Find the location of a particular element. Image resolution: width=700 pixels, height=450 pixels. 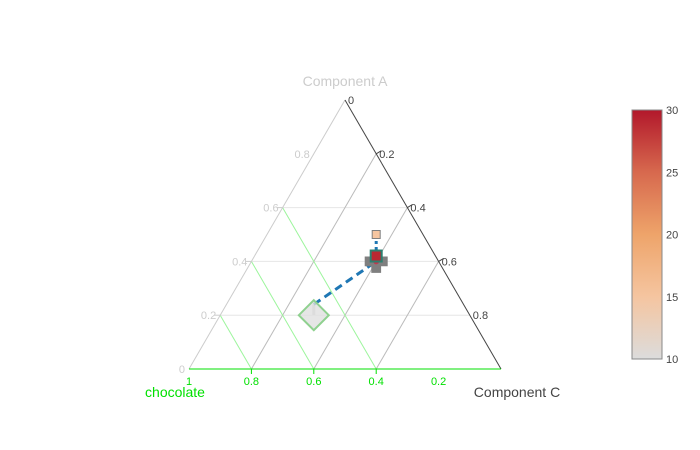

series-line-segment is located at coordinates (345, 283).